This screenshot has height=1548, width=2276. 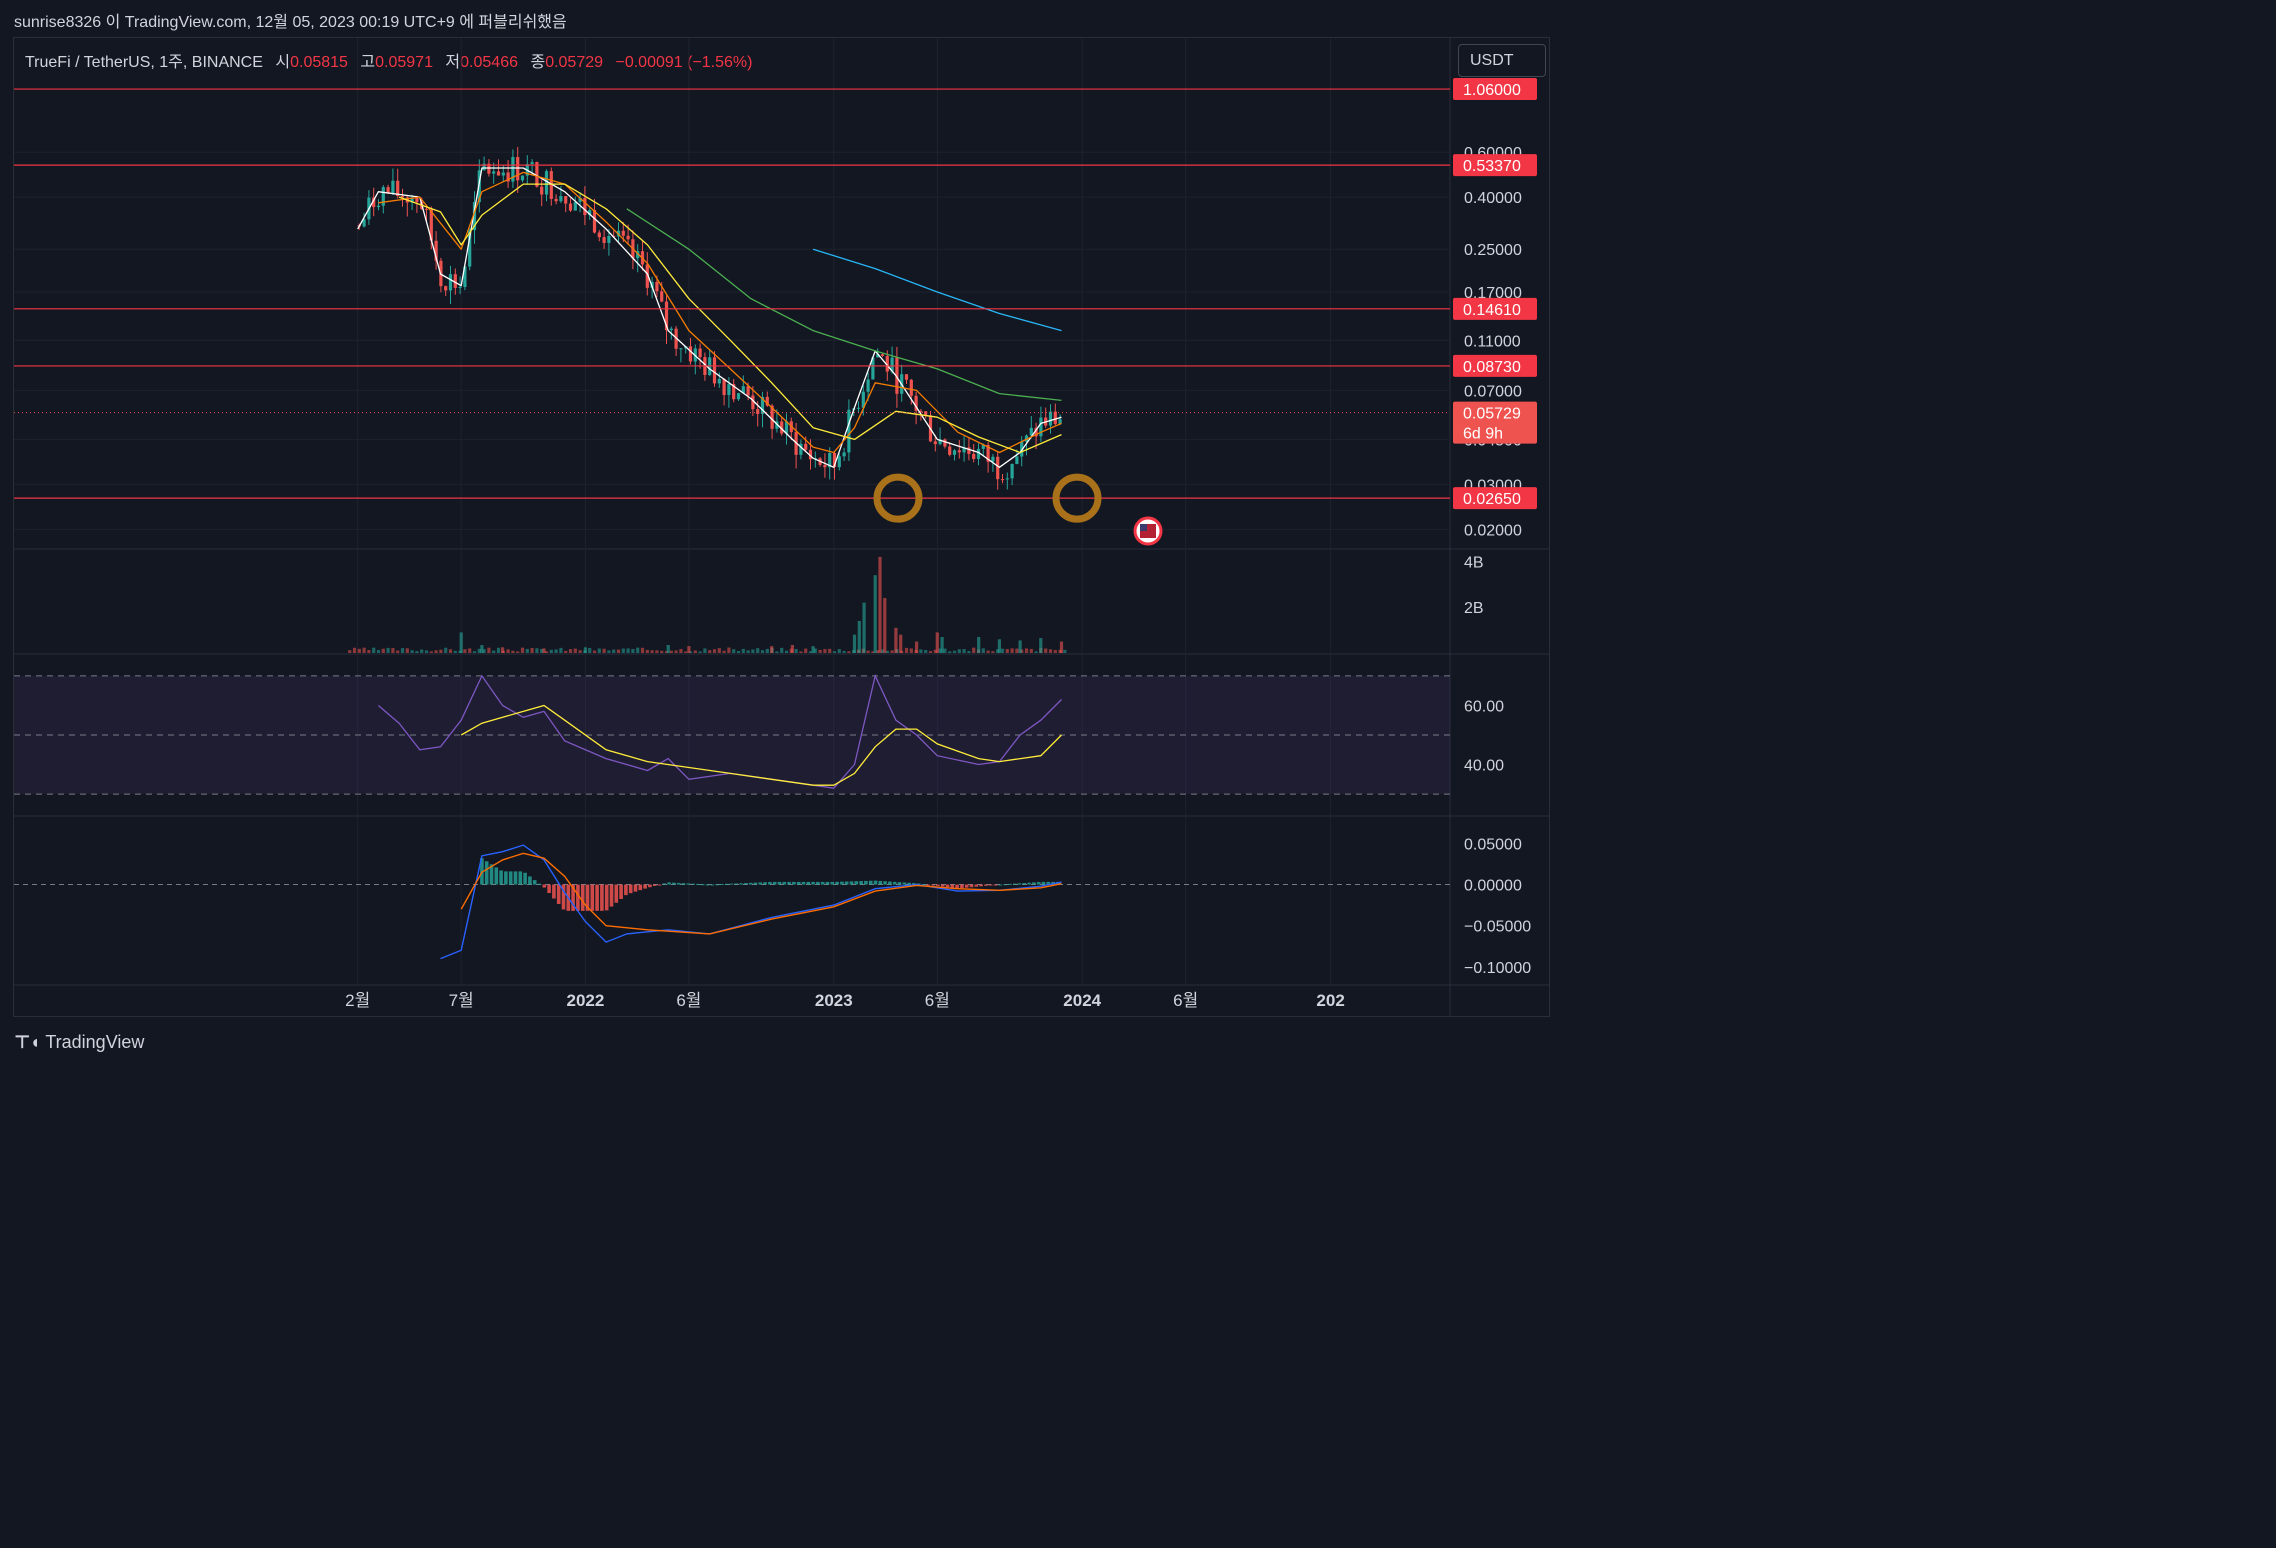 What do you see at coordinates (1502, 60) in the screenshot?
I see `currency-button: USDT` at bounding box center [1502, 60].